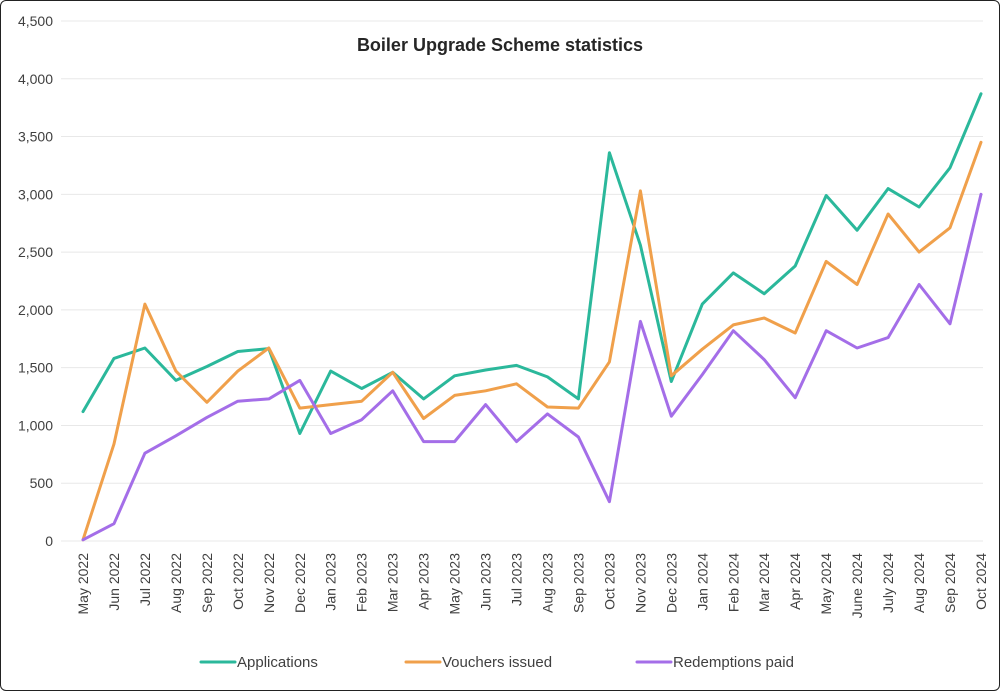  Describe the element at coordinates (500, 45) in the screenshot. I see `chart-title: Boiler Upgrade Scheme statistics` at that location.